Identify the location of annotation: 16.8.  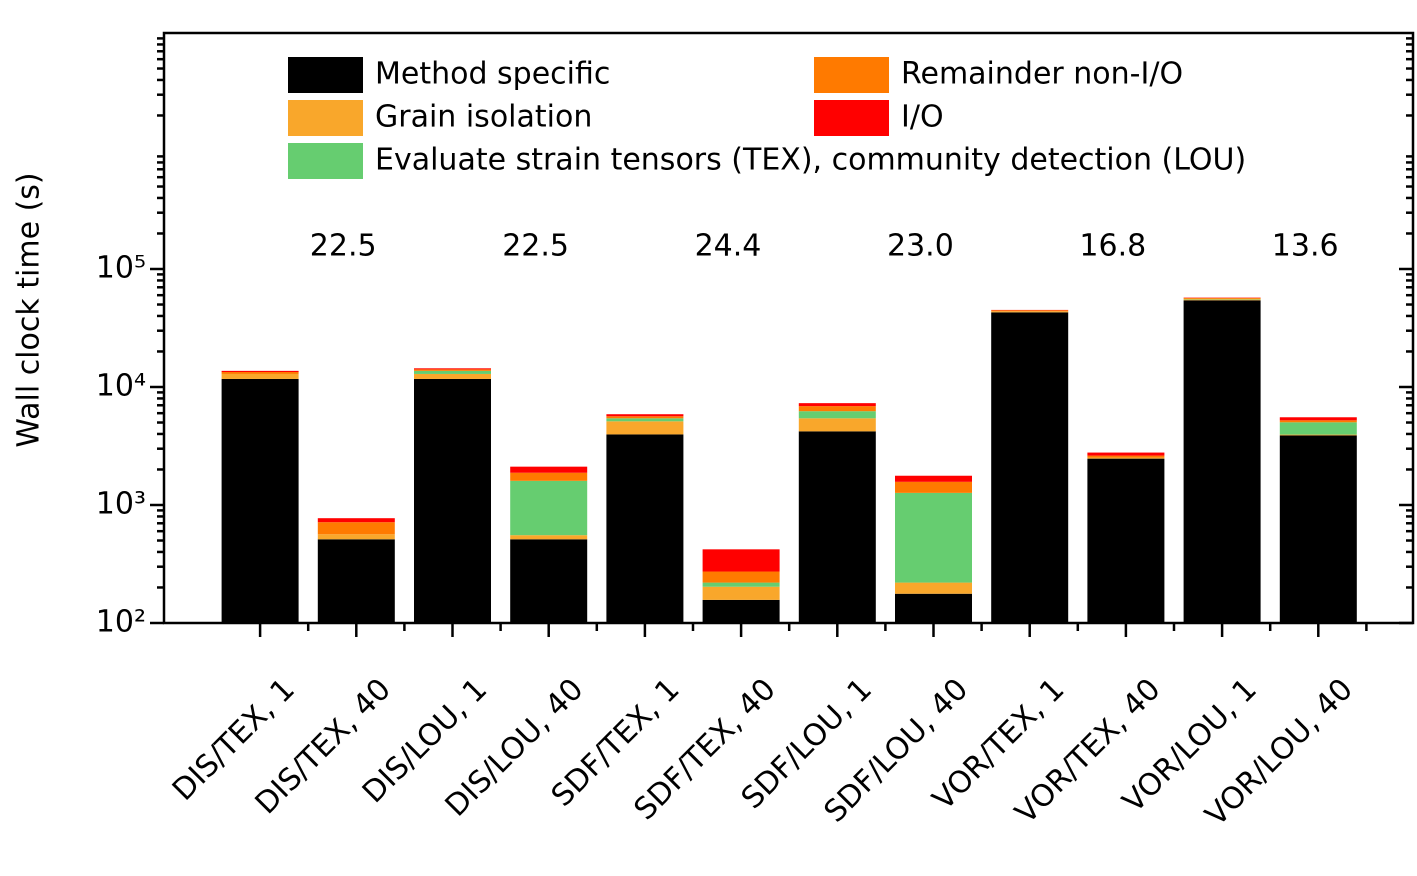
(1112, 246).